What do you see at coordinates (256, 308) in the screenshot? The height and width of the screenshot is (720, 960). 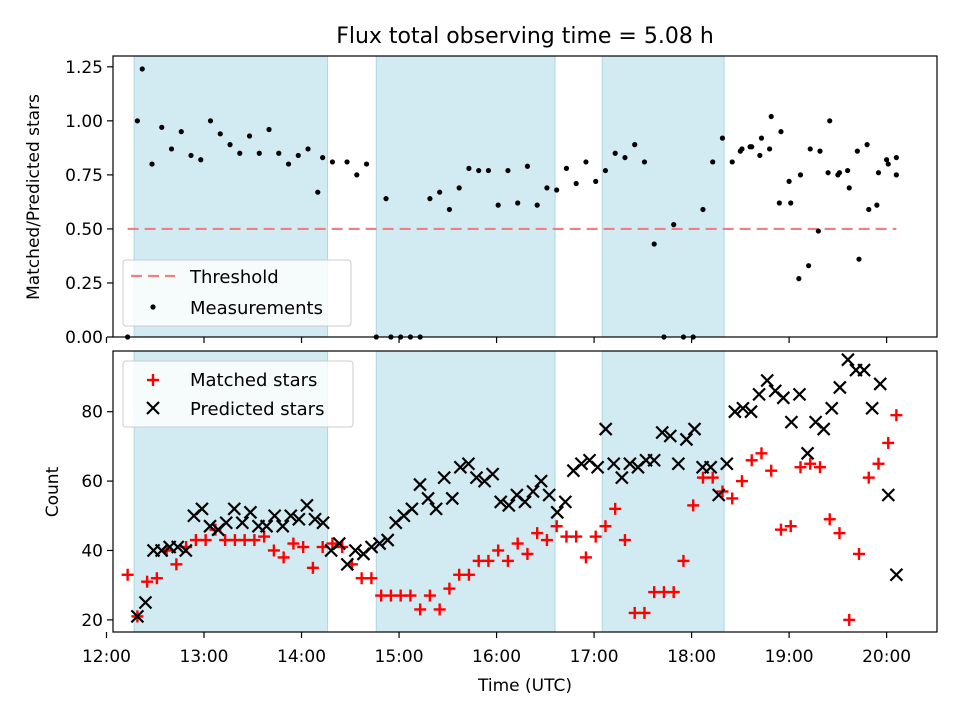 I see `legend-measurements-label: Measurements` at bounding box center [256, 308].